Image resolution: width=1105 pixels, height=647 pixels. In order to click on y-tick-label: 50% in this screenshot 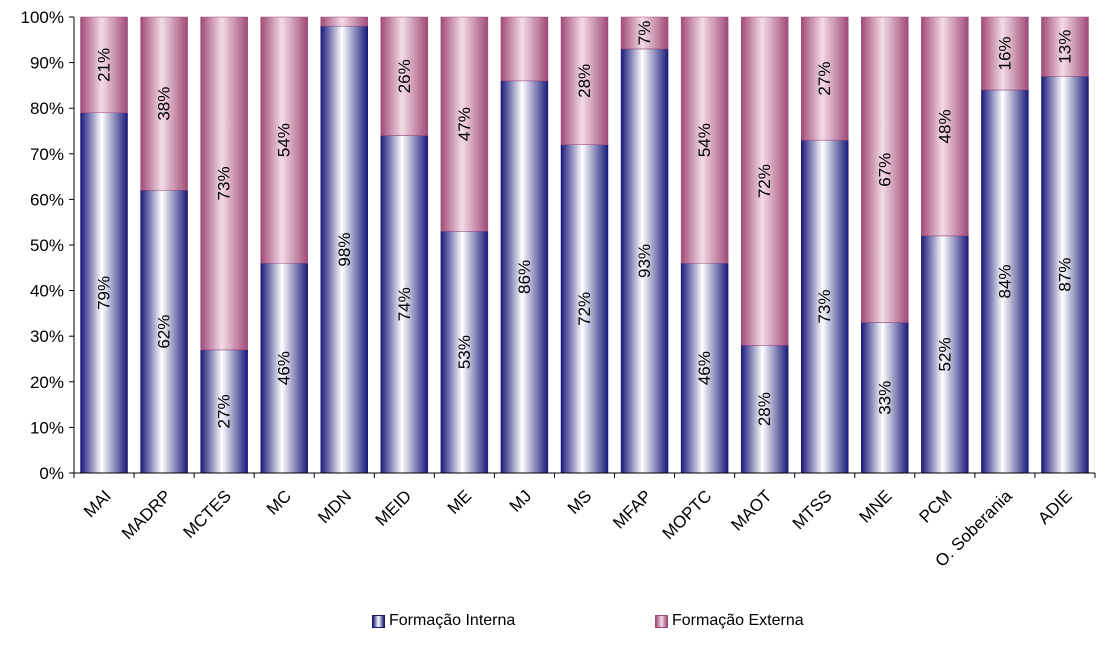, I will do `click(47, 245)`.